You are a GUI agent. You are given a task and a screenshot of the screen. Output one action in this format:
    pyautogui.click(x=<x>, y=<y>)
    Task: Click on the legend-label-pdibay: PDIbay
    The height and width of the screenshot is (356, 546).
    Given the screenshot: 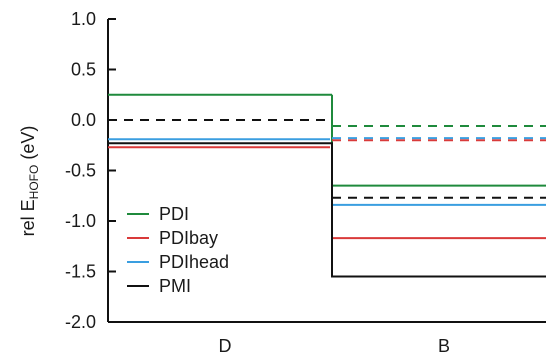 What is the action you would take?
    pyautogui.click(x=188, y=238)
    